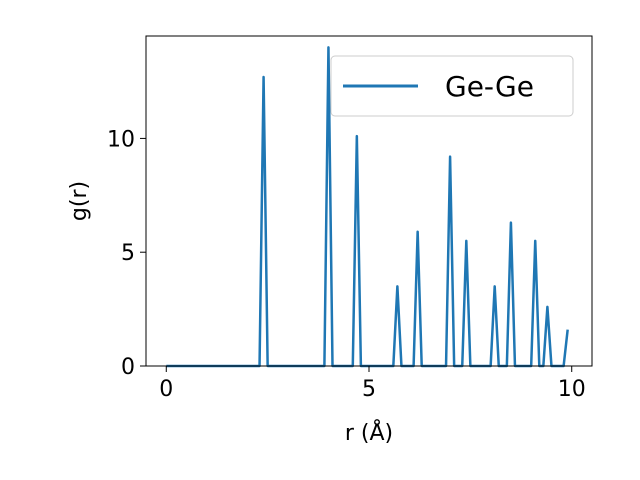 The image size is (640, 480). Describe the element at coordinates (128, 367) in the screenshot. I see `y-tick-label: 0` at that location.